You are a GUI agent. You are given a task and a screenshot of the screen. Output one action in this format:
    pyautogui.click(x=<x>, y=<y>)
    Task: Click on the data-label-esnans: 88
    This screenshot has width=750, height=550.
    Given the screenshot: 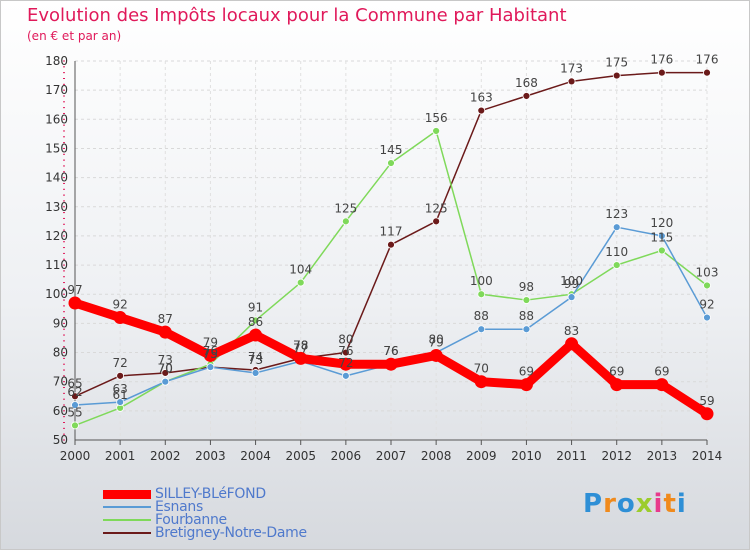 What is the action you would take?
    pyautogui.click(x=526, y=316)
    